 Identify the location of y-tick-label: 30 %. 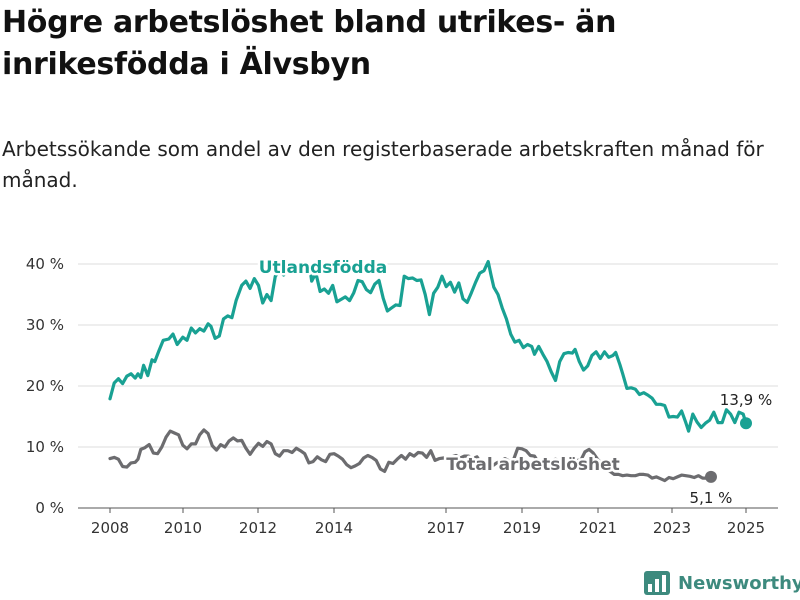
(45, 325).